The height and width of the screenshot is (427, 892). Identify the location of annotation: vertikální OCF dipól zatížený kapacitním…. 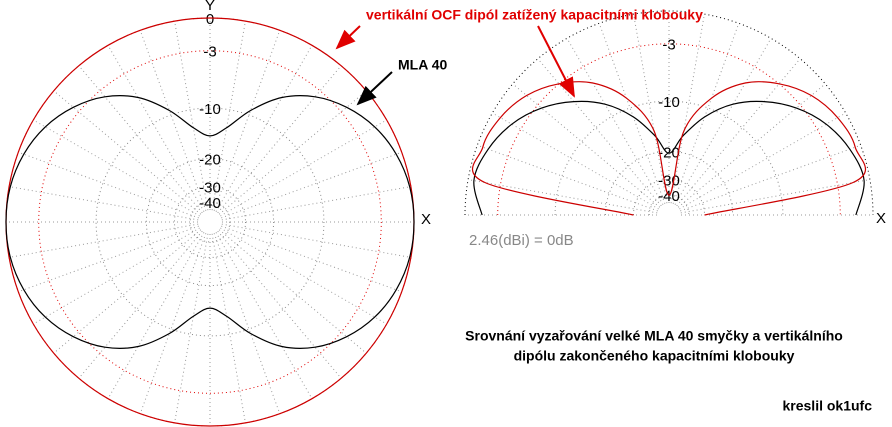
(534, 15).